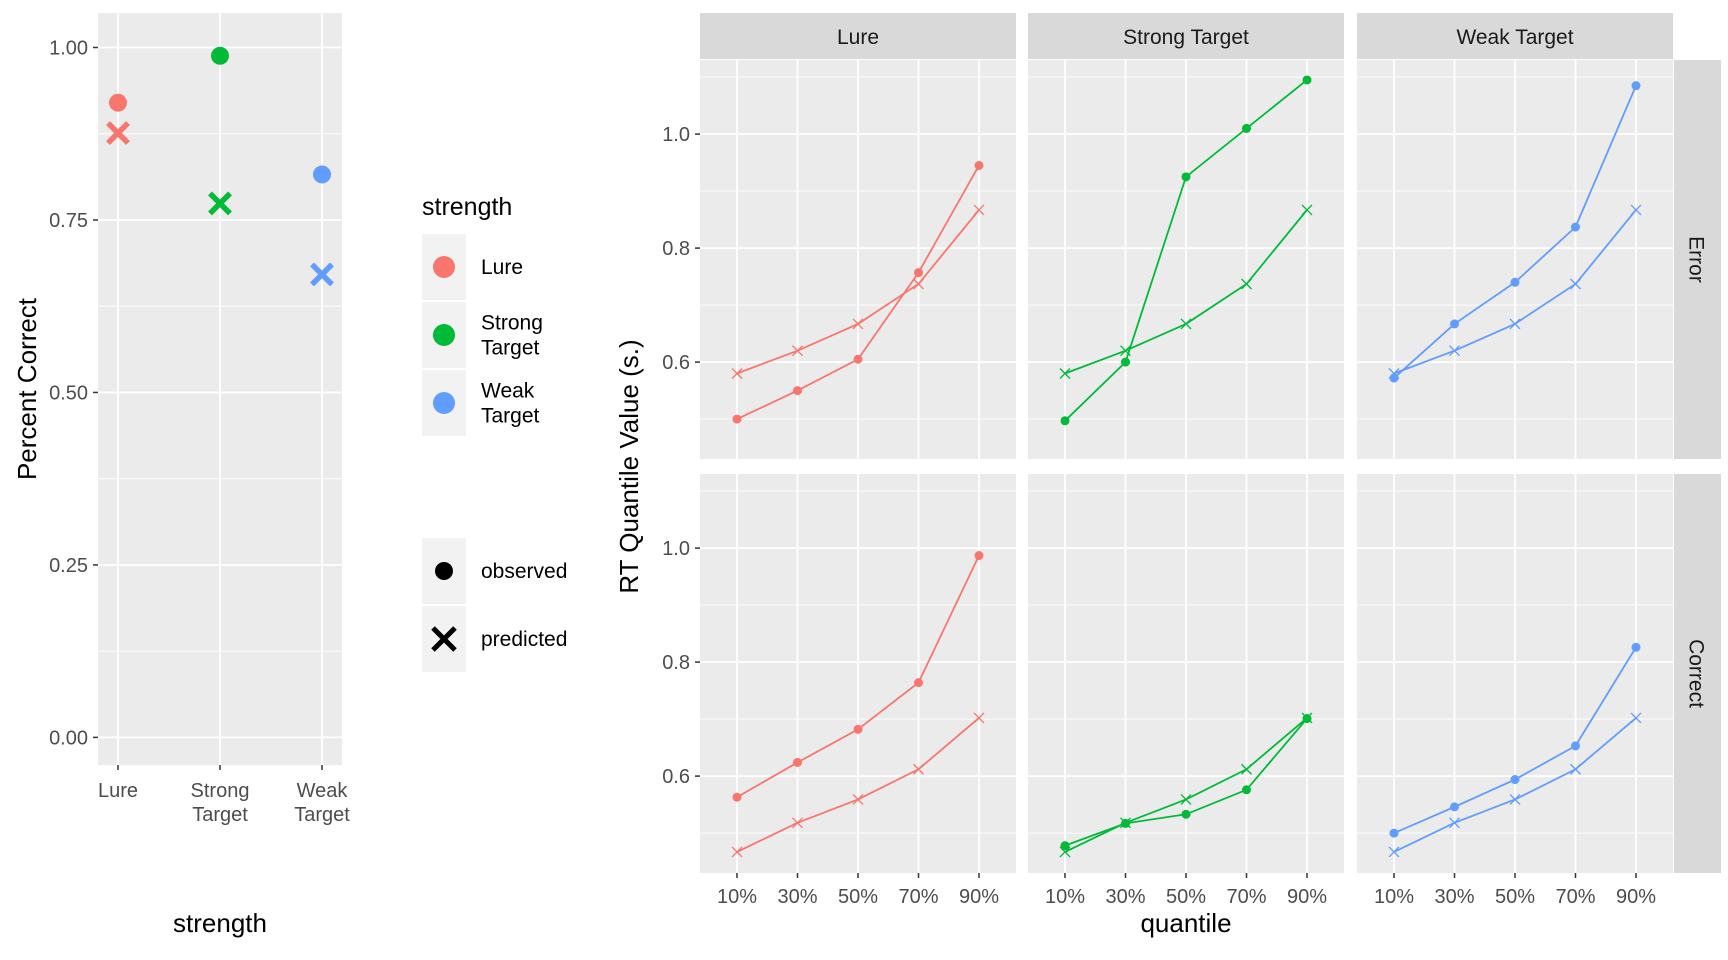 The width and height of the screenshot is (1728, 960). Describe the element at coordinates (444, 639) in the screenshot. I see `legend-shape-predicted` at that location.